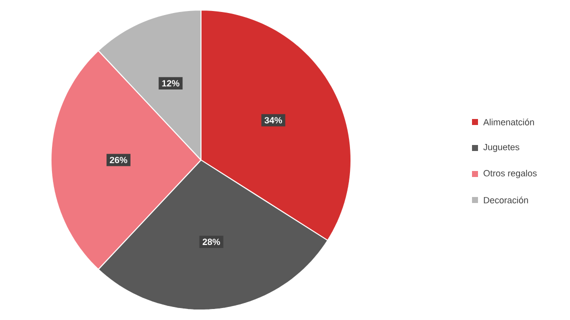 The image size is (570, 320). Describe the element at coordinates (510, 174) in the screenshot. I see `legend-label: Otros regalos` at that location.